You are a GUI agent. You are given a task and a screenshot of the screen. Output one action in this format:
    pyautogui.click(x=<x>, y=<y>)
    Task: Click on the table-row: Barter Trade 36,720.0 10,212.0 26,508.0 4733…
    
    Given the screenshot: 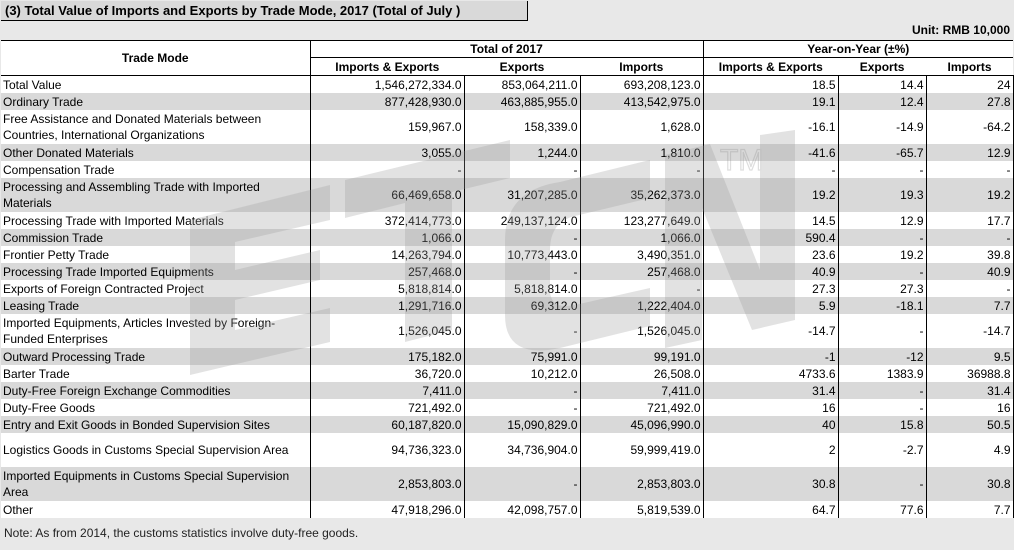 What is the action you would take?
    pyautogui.click(x=507, y=373)
    